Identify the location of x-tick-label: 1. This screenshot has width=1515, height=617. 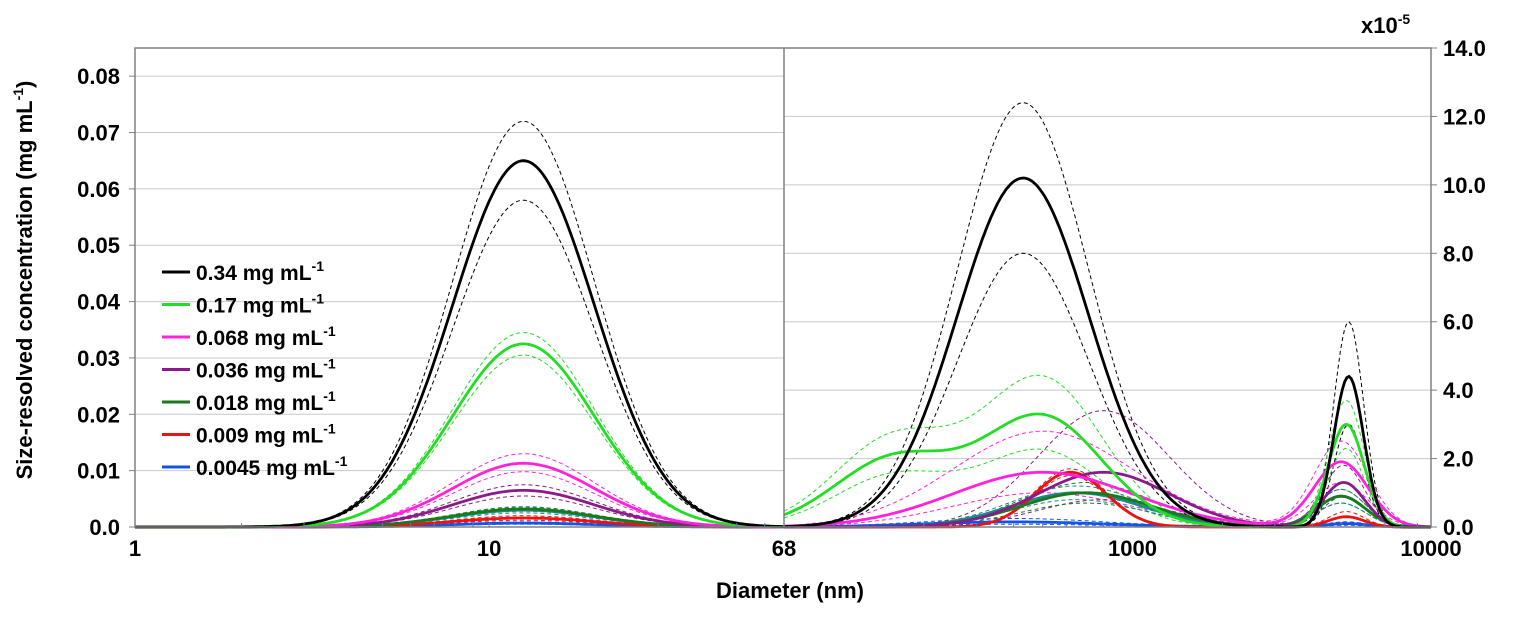
(135, 548).